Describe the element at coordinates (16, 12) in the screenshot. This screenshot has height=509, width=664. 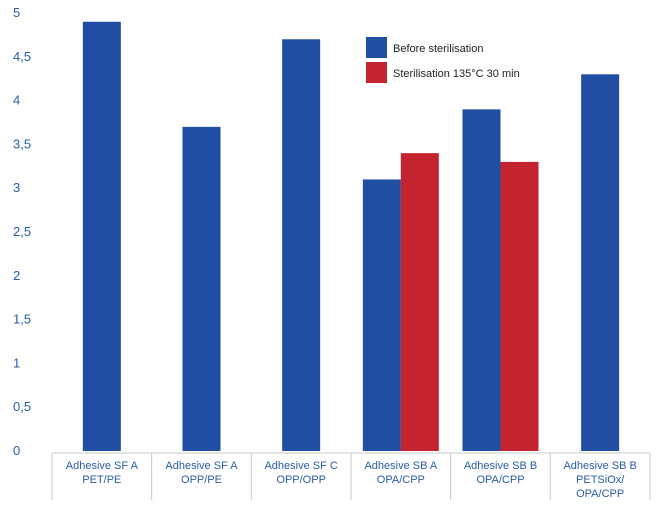
I see `y-tick-label: 5` at that location.